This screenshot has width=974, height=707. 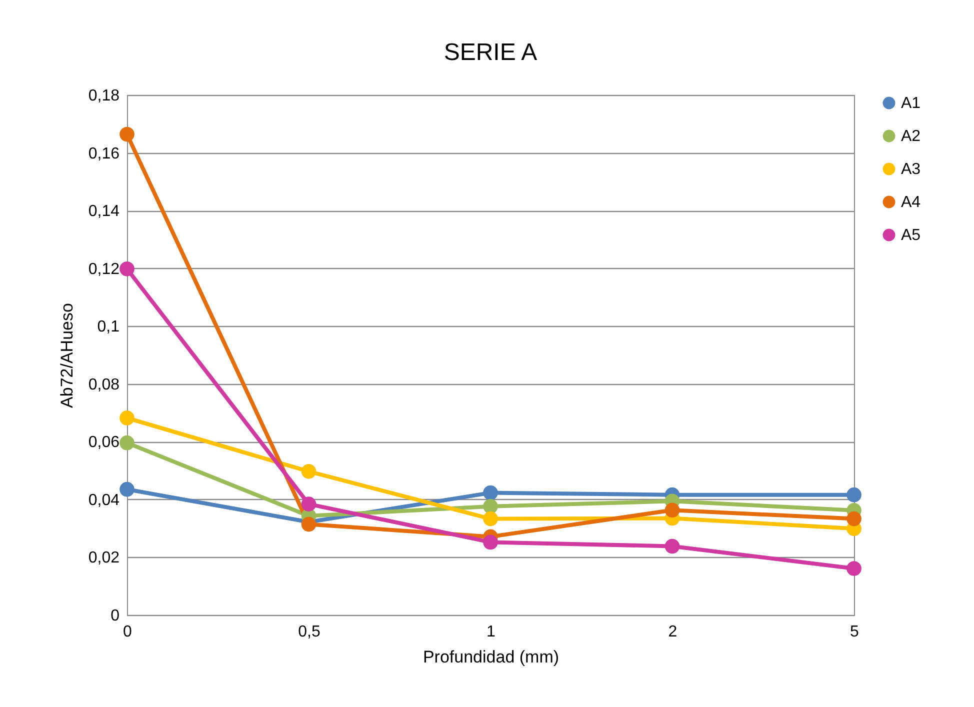 I want to click on y-tick-label: 0,1, so click(x=108, y=327).